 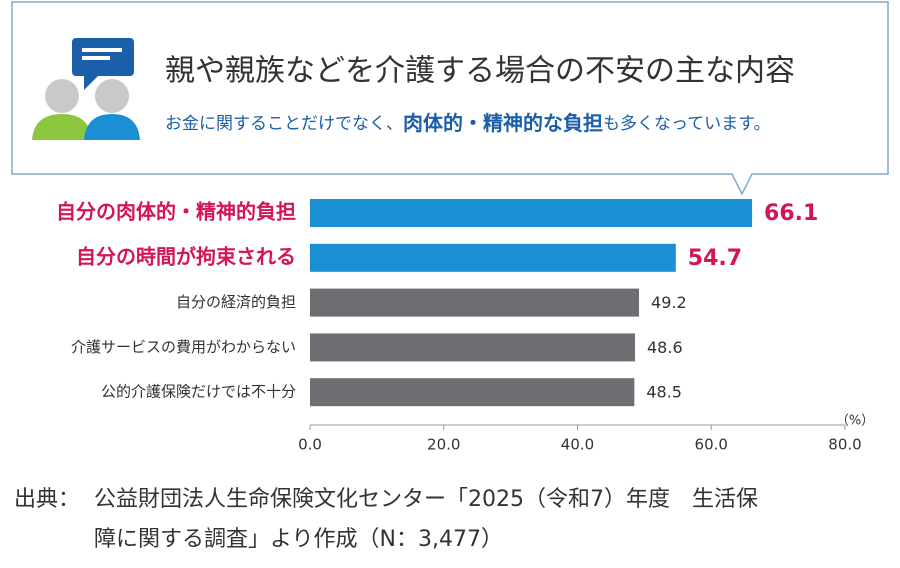 I want to click on source-line: 障に関する調査」より作成（N：3,477）, so click(x=298, y=539).